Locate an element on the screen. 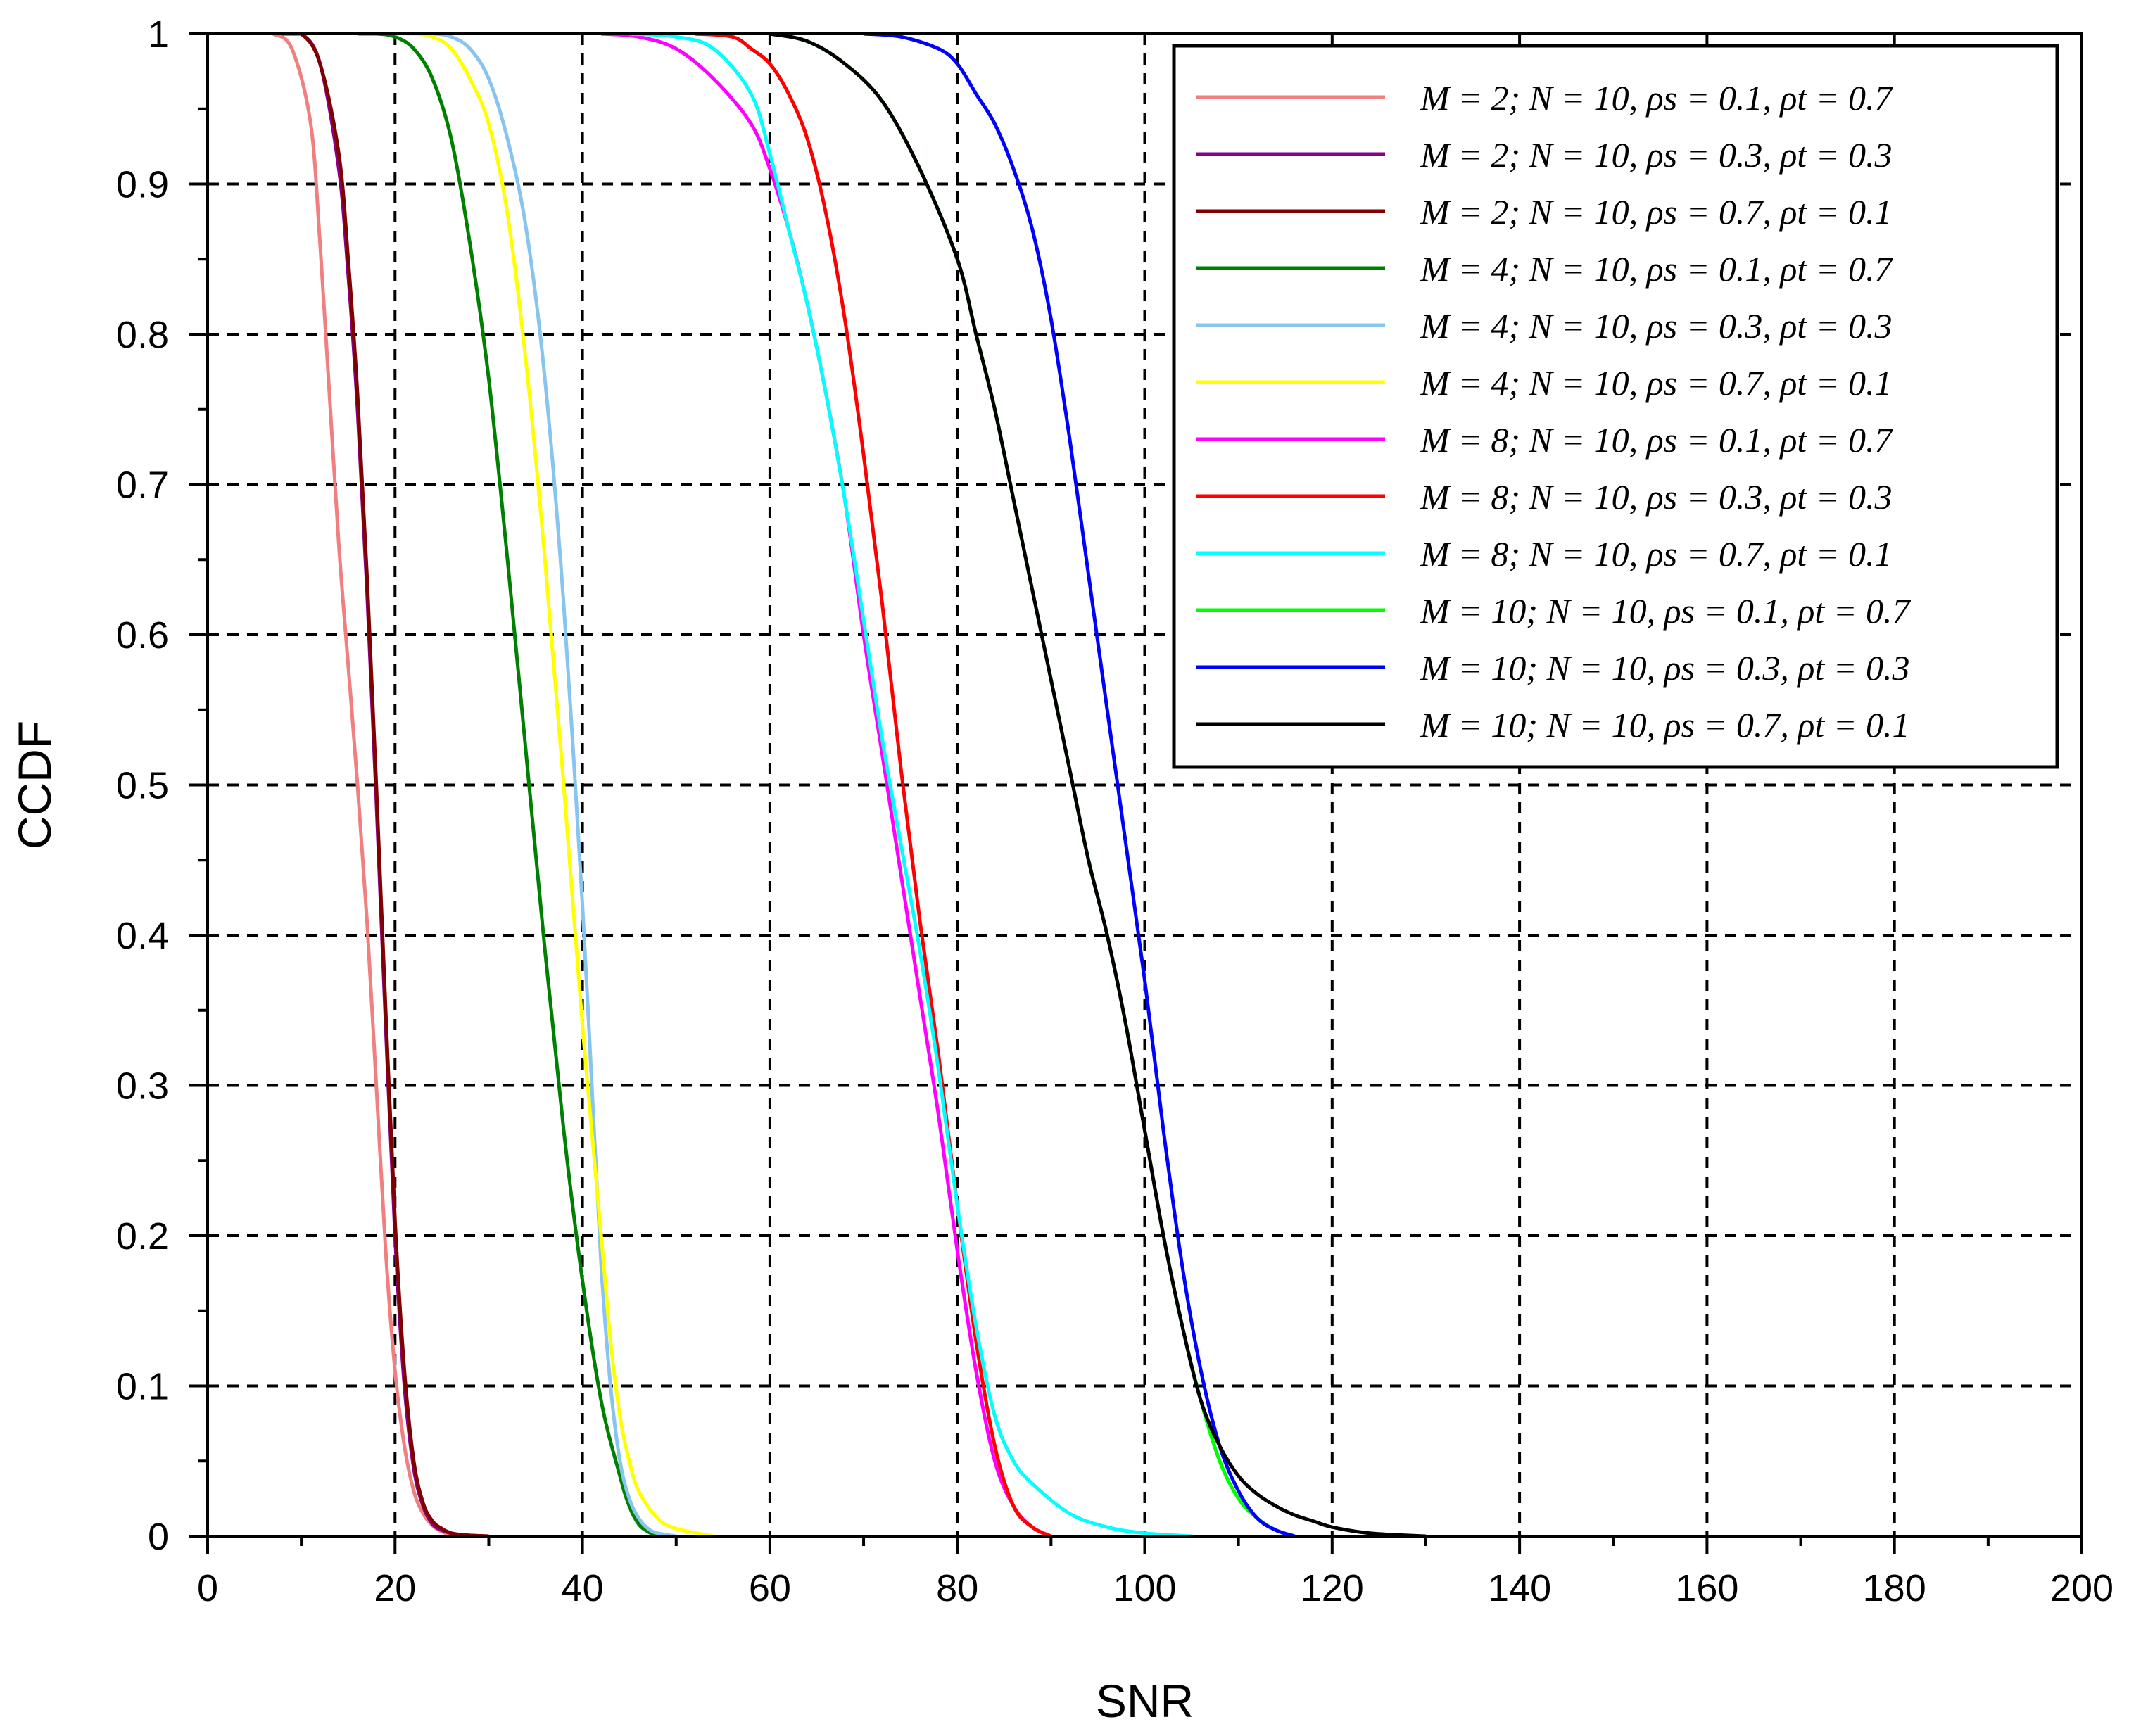 This screenshot has height=1736, width=2129. legend-label-6: M = 8; N = 10, ρs = 0.1, ρt = 0.7 is located at coordinates (1656, 440).